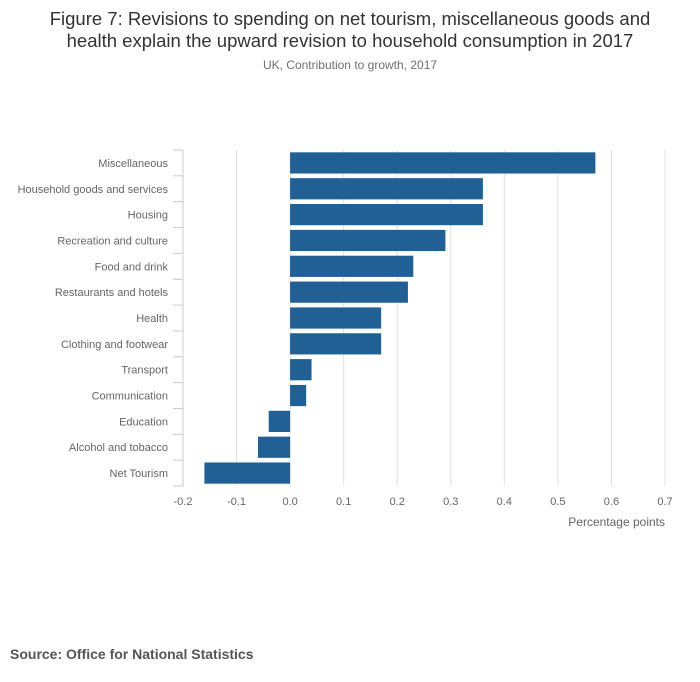  I want to click on x-axis-title: Percentage points, so click(616, 522).